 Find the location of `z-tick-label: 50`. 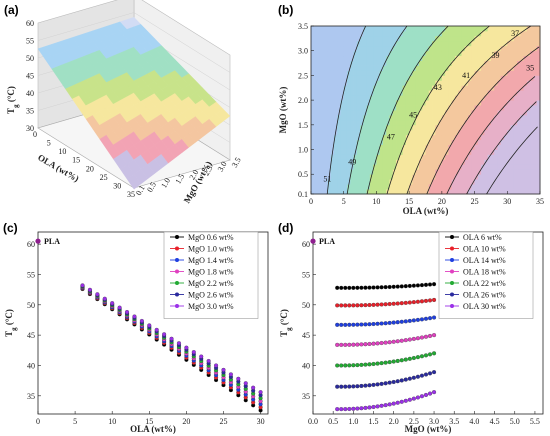

z-tick-label: 50 is located at coordinates (30, 58).